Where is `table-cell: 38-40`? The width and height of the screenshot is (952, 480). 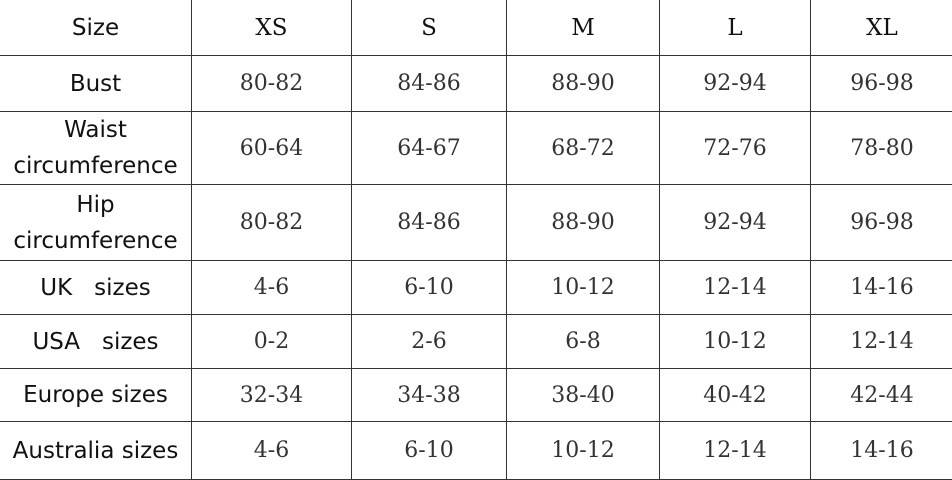 table-cell: 38-40 is located at coordinates (583, 395).